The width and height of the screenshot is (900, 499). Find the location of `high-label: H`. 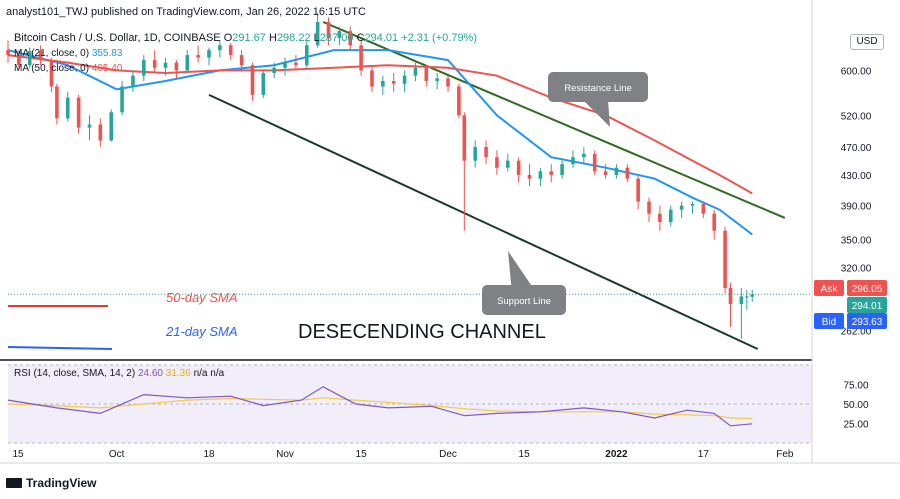

high-label: H is located at coordinates (272, 38).